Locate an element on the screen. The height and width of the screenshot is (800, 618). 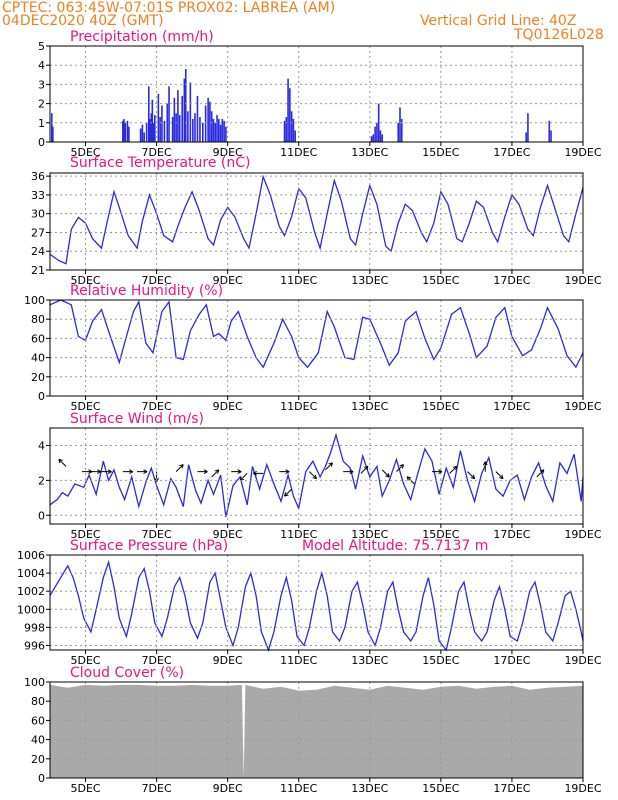
wind-title: Surface Wind (m/s) is located at coordinates (137, 419).